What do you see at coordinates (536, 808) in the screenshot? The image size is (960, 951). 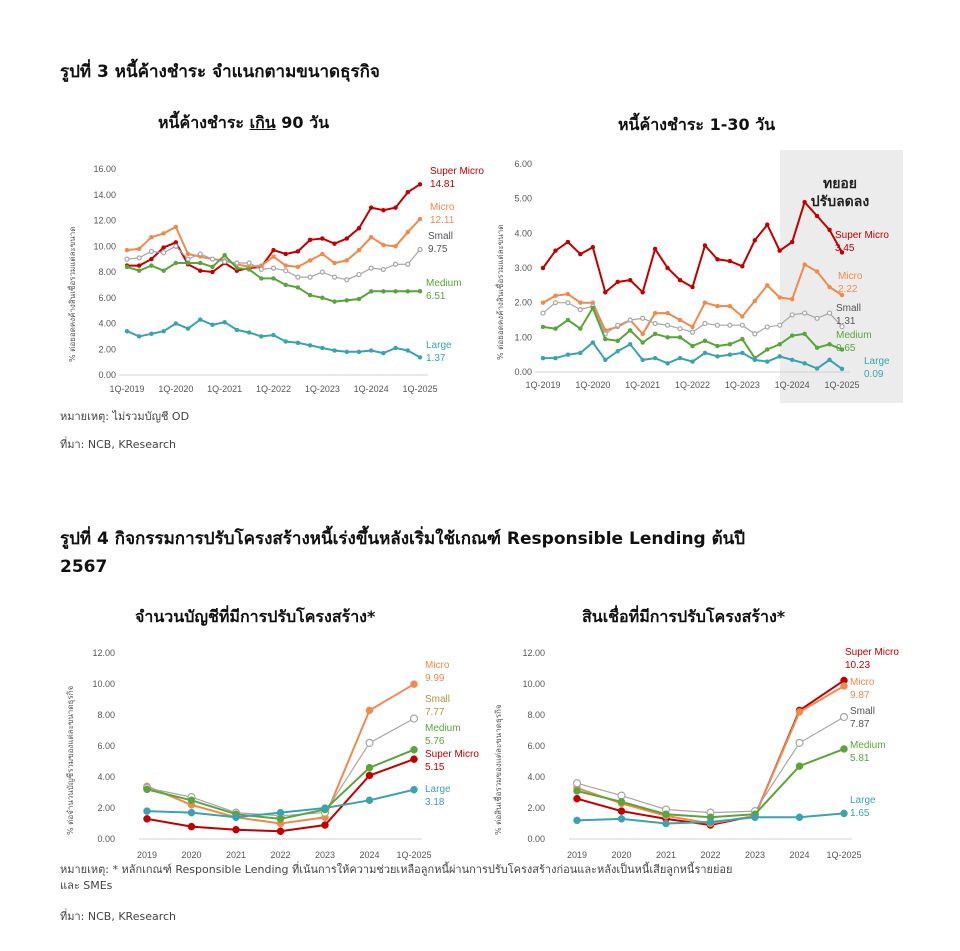 I see `chart4-y-tick-label: 2.00` at bounding box center [536, 808].